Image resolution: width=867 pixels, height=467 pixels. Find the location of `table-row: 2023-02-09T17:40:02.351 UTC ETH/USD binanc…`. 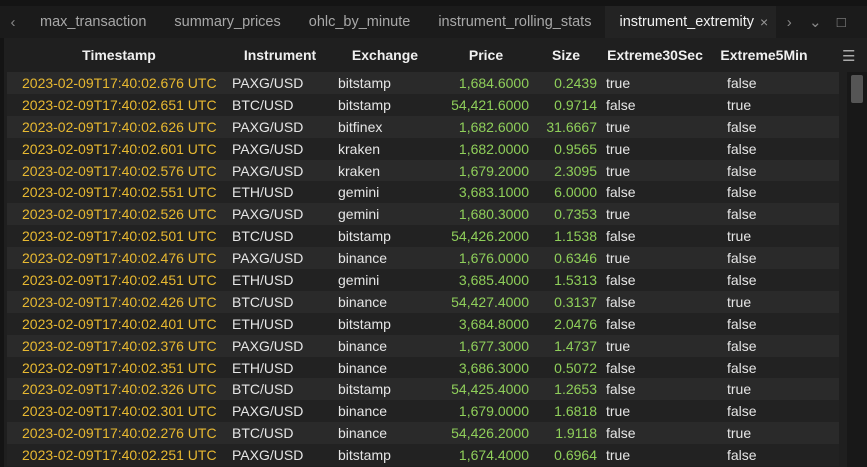

table-row: 2023-02-09T17:40:02.351 UTC ETH/USD binanc… is located at coordinates (423, 367).